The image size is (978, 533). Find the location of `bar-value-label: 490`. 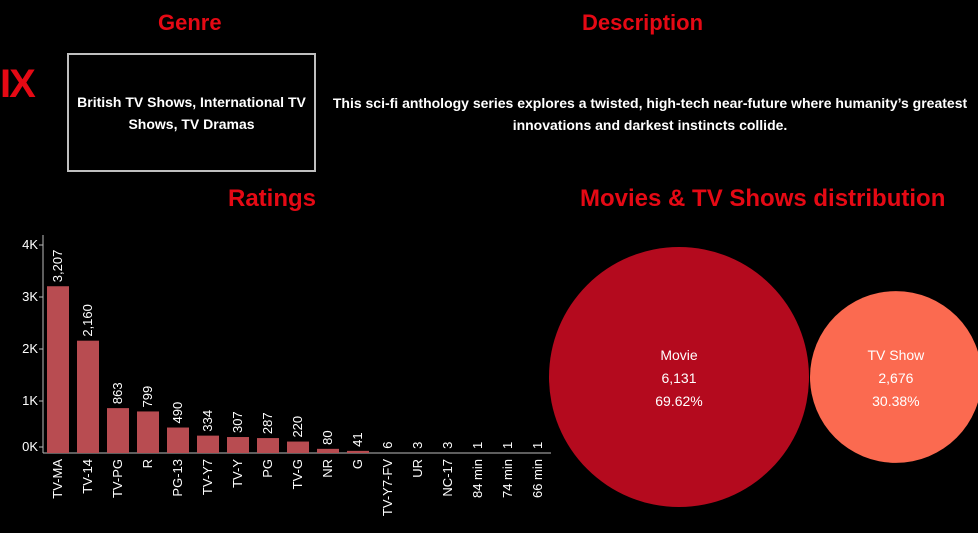

bar-value-label: 490 is located at coordinates (177, 413).